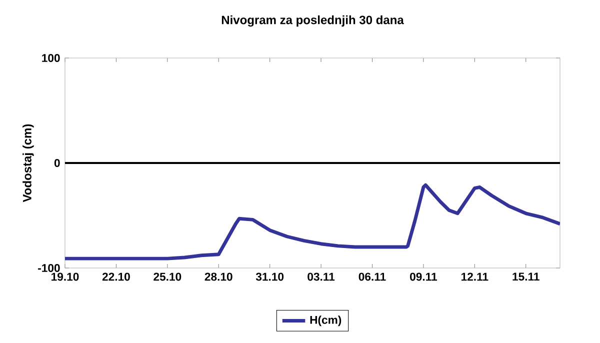  Describe the element at coordinates (168, 276) in the screenshot. I see `x-tick-label: 25.10` at that location.